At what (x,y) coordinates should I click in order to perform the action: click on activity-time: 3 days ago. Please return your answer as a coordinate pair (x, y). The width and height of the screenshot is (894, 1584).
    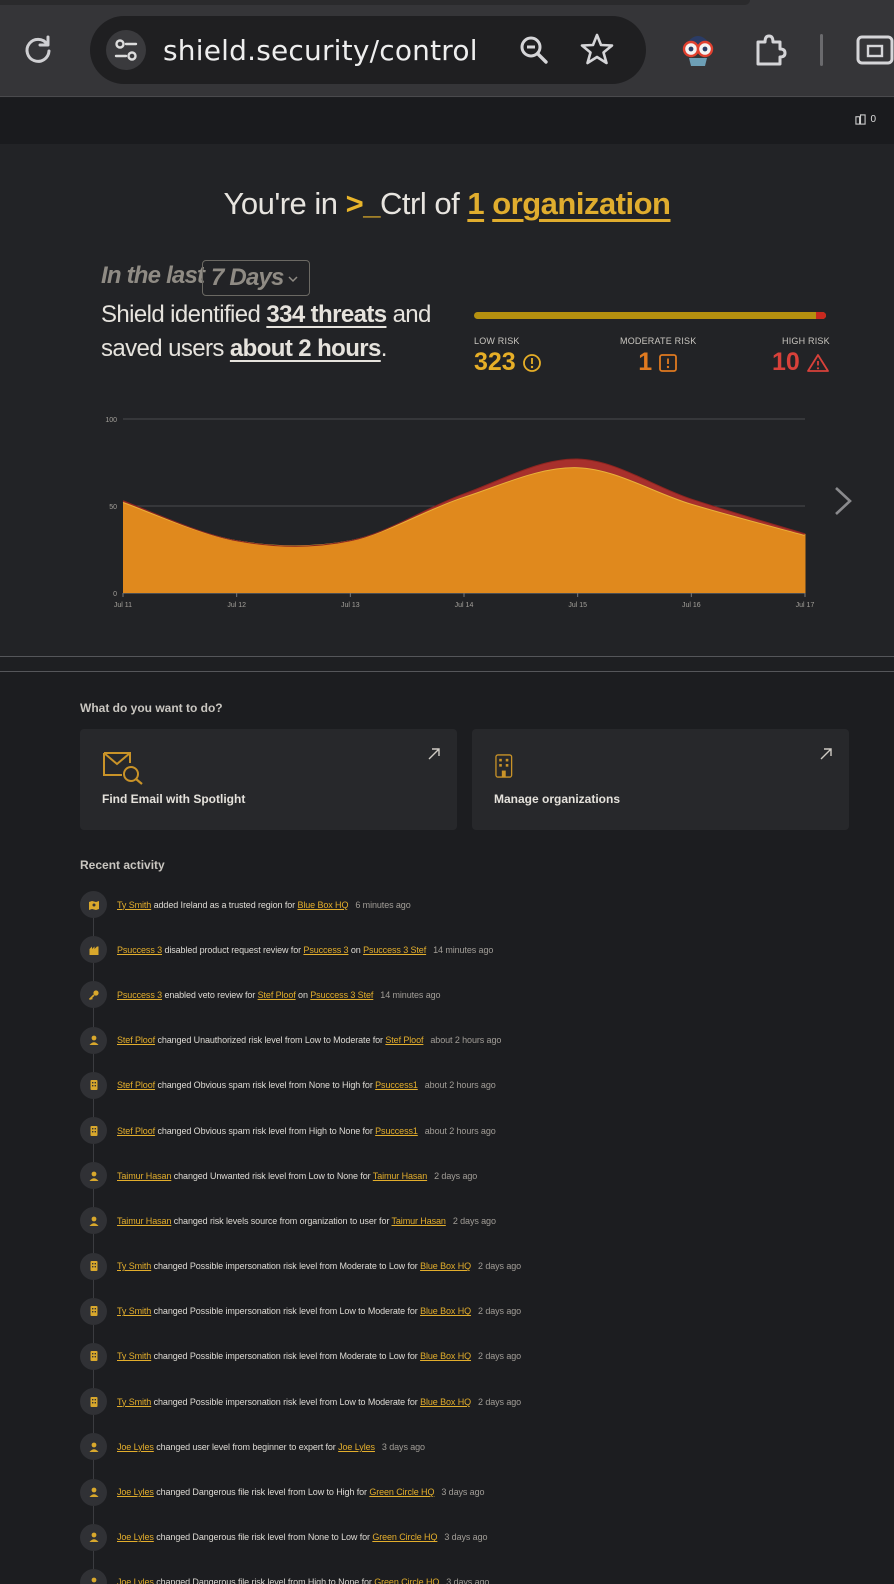
    Looking at the image, I should click on (463, 1492).